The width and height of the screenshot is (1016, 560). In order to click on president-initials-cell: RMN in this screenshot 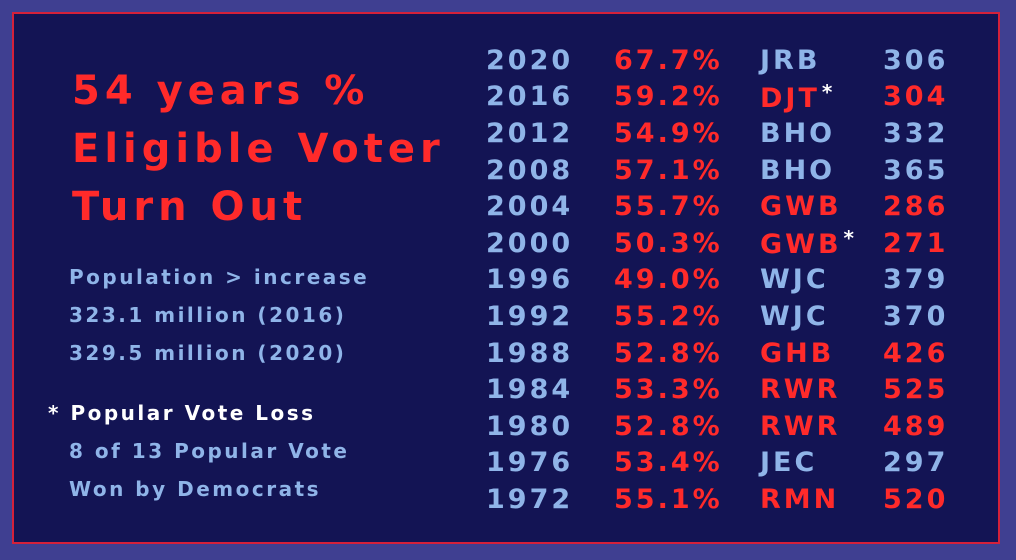, I will do `click(821, 499)`.